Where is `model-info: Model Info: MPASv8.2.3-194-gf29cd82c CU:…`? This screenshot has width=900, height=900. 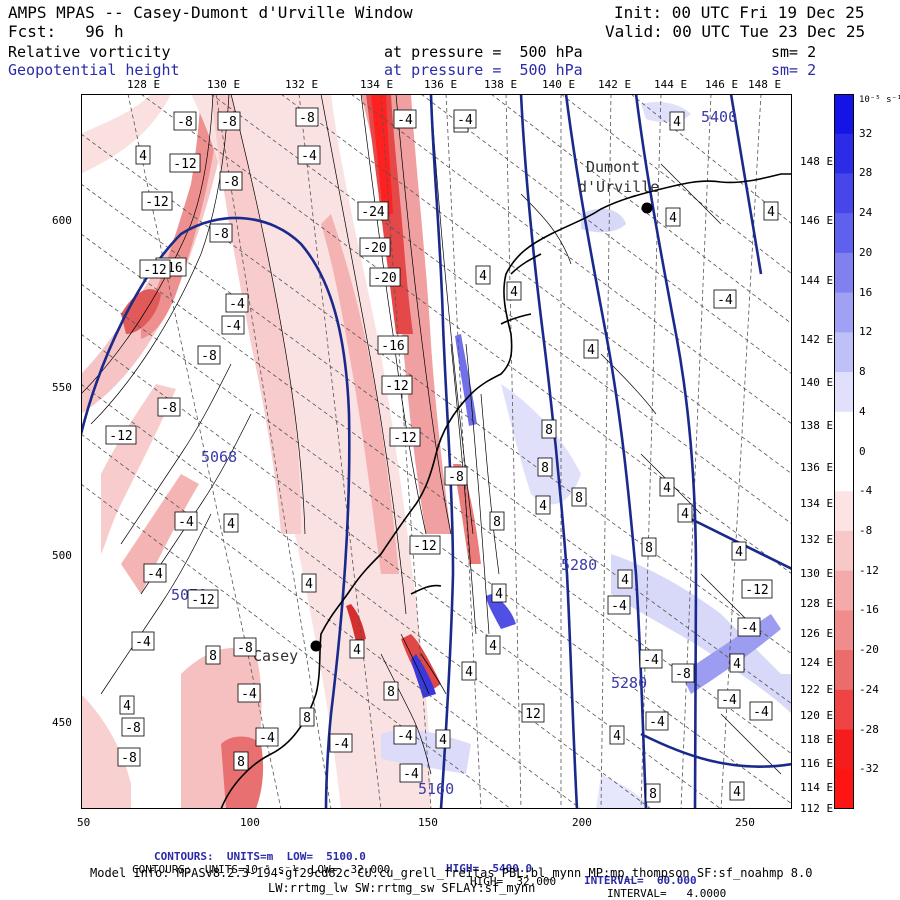 model-info: Model Info: MPASv8.2.3-194-gf29cd82c CU:… is located at coordinates (451, 873).